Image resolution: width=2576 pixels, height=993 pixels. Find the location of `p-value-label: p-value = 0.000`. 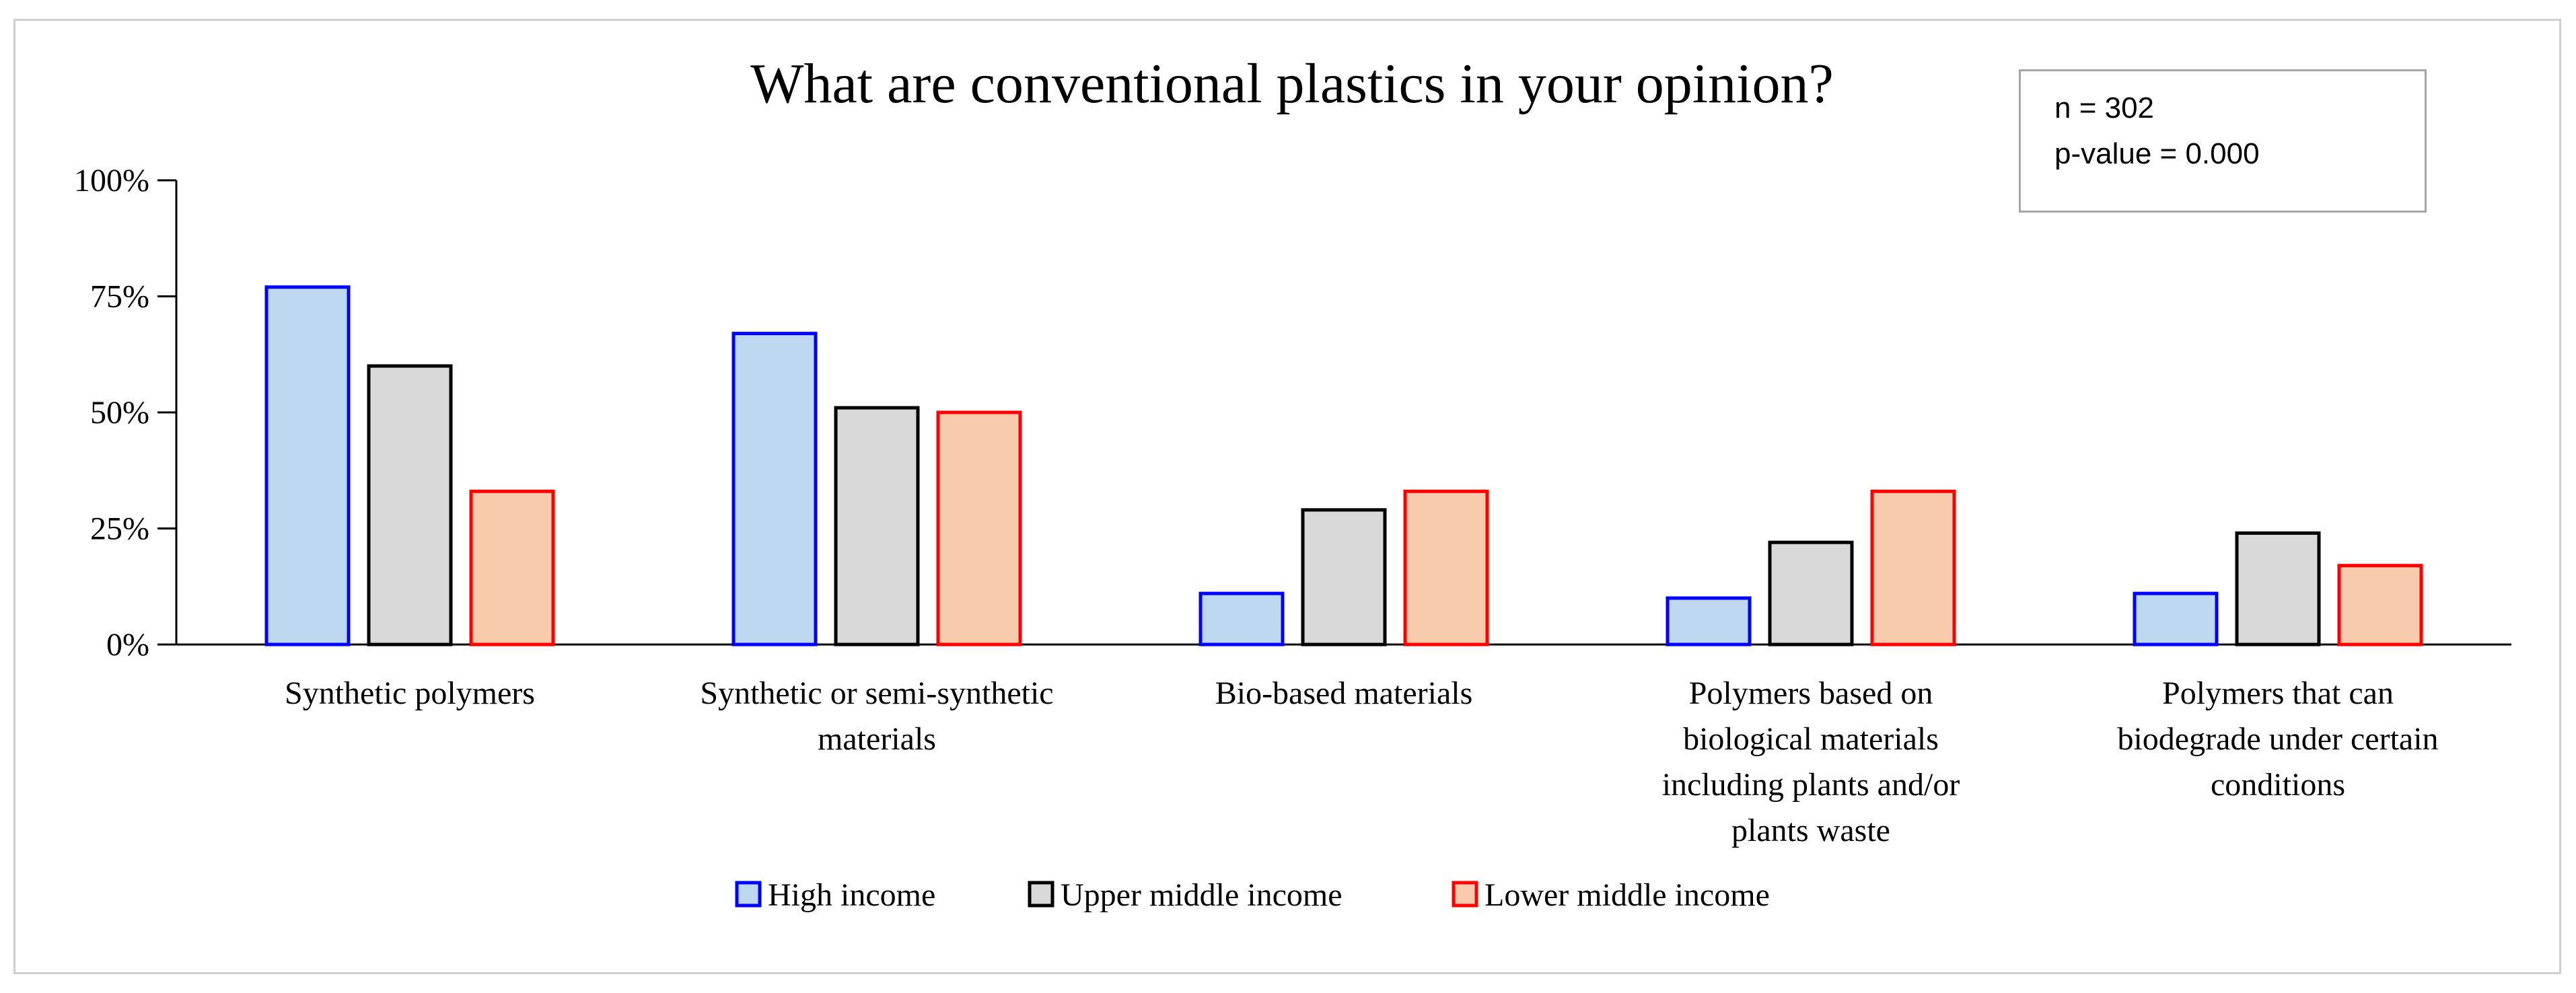

p-value-label: p-value = 0.000 is located at coordinates (2157, 153).